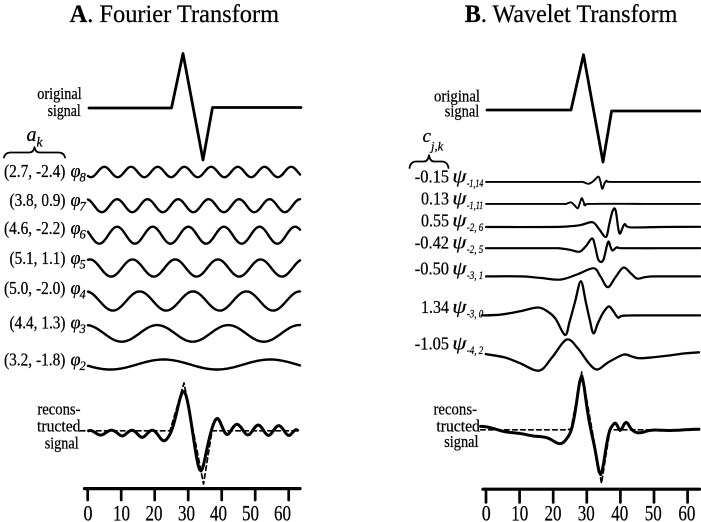 This screenshot has height=522, width=701. What do you see at coordinates (83, 206) in the screenshot?
I see `svg-text: 7` at bounding box center [83, 206].